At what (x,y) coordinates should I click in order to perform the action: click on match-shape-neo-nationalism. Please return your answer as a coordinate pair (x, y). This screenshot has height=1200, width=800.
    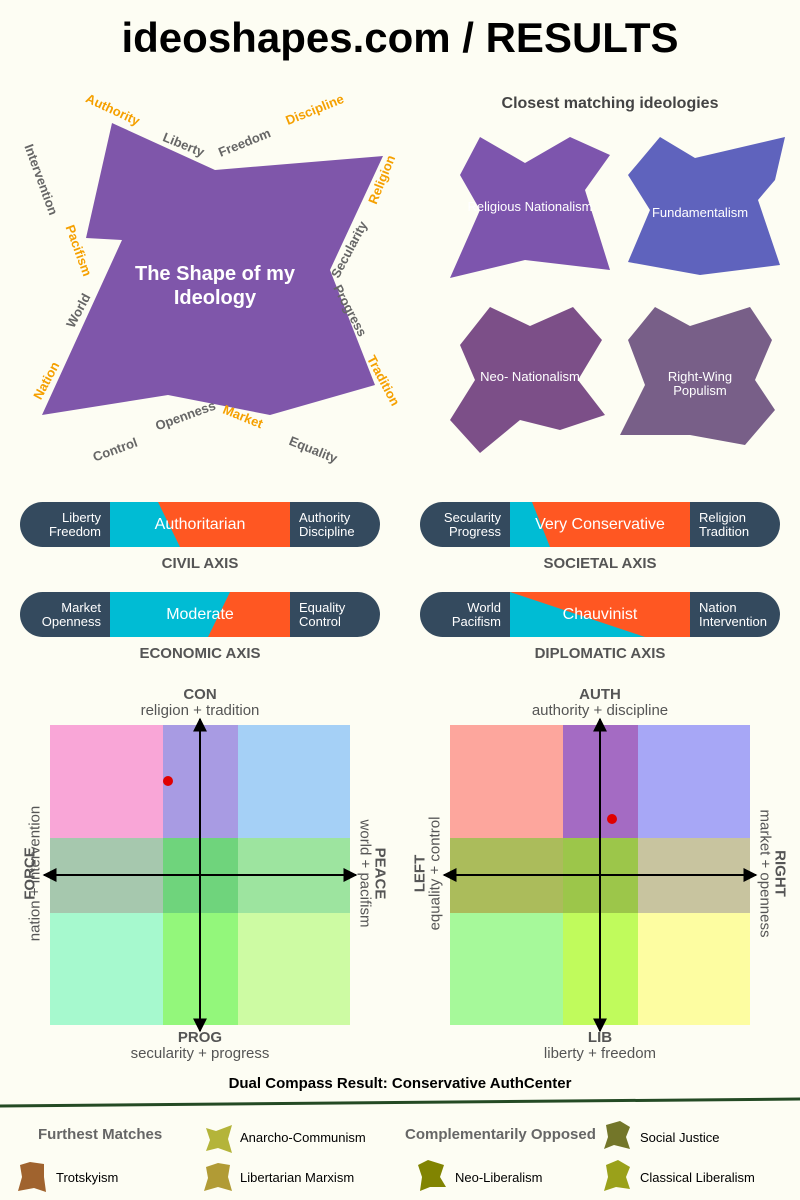
    Looking at the image, I should click on (527, 380).